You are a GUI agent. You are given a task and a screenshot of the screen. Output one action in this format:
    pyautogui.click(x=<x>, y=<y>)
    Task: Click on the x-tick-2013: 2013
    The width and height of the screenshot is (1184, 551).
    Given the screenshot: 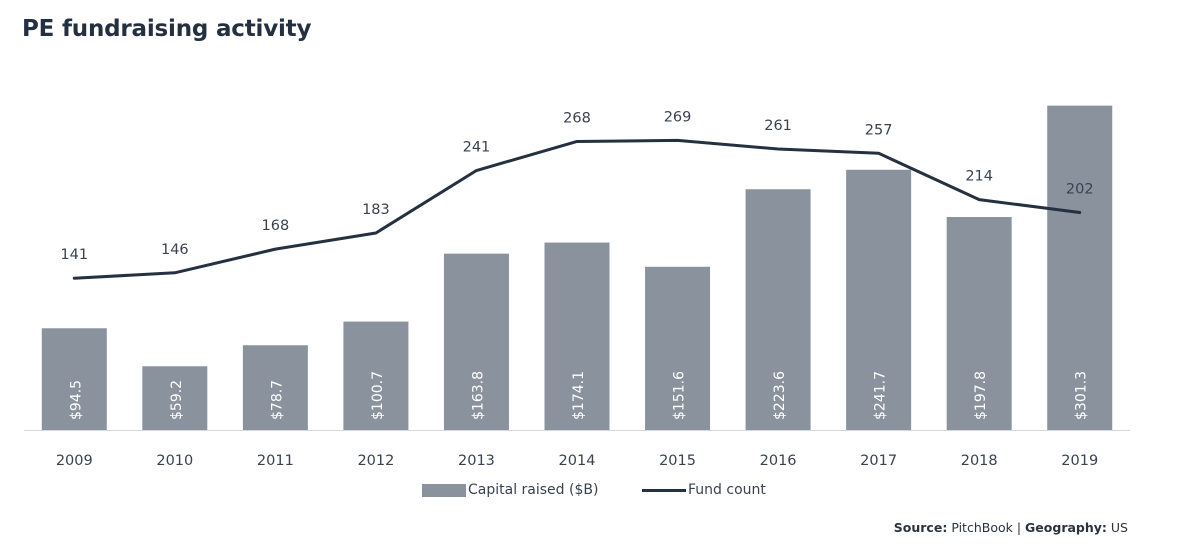 What is the action you would take?
    pyautogui.click(x=476, y=461)
    